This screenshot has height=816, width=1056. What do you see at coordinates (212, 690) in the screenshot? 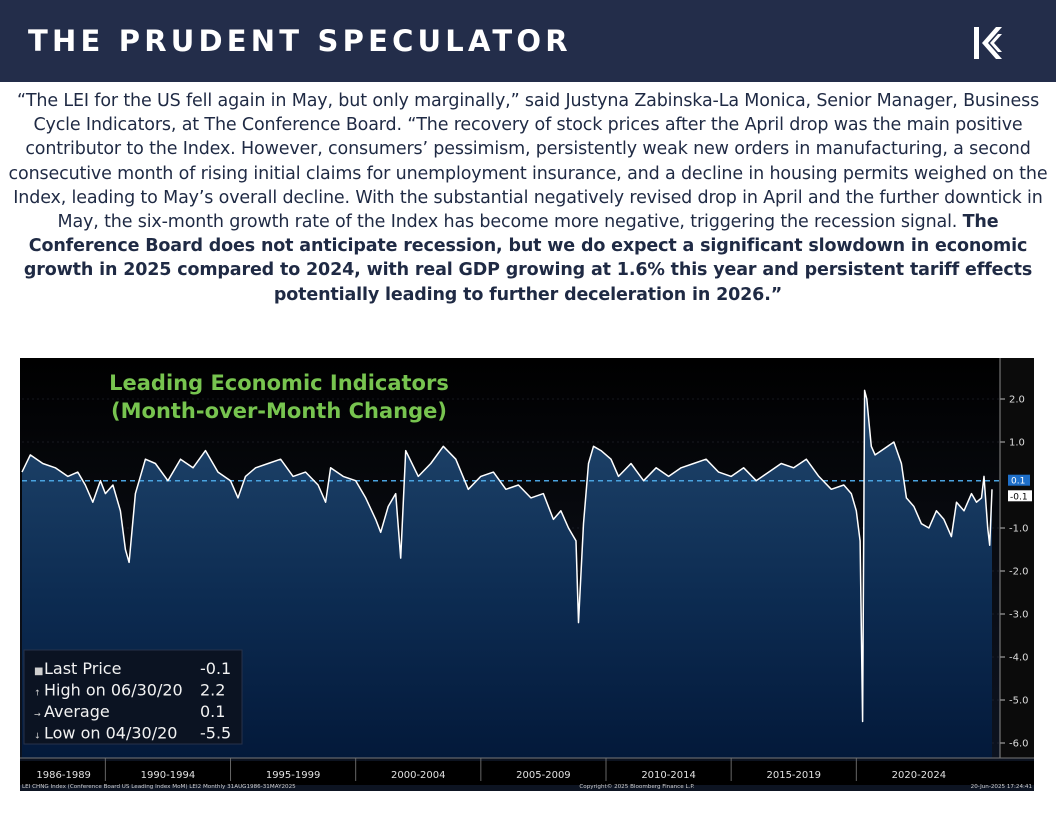
I see `legend-value-1: 2.2` at bounding box center [212, 690].